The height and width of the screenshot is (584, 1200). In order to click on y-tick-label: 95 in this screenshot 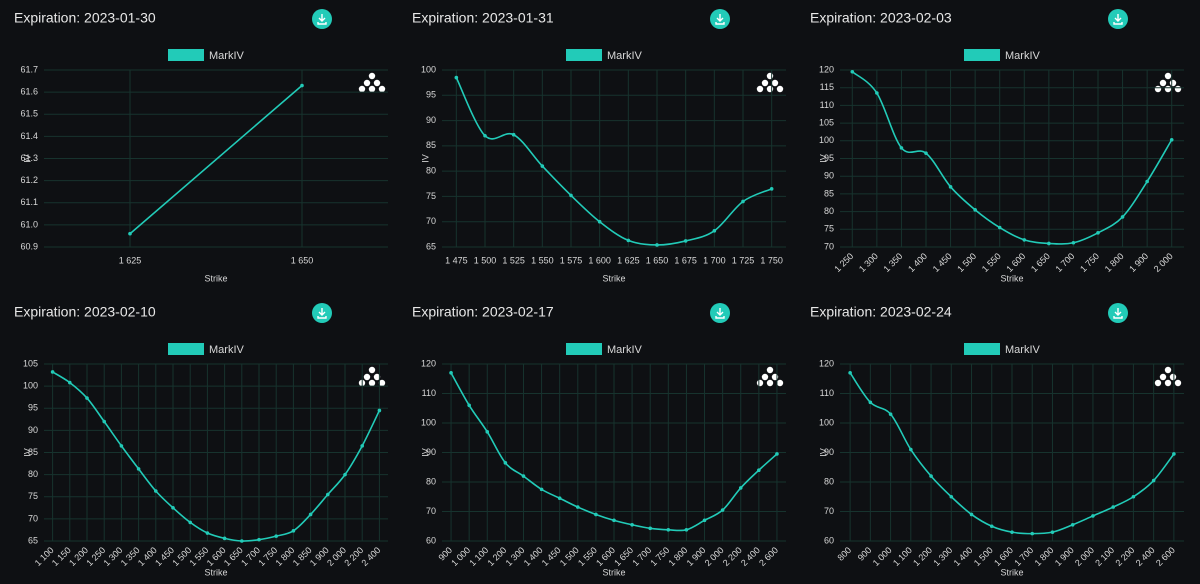, I will do `click(829, 158)`.